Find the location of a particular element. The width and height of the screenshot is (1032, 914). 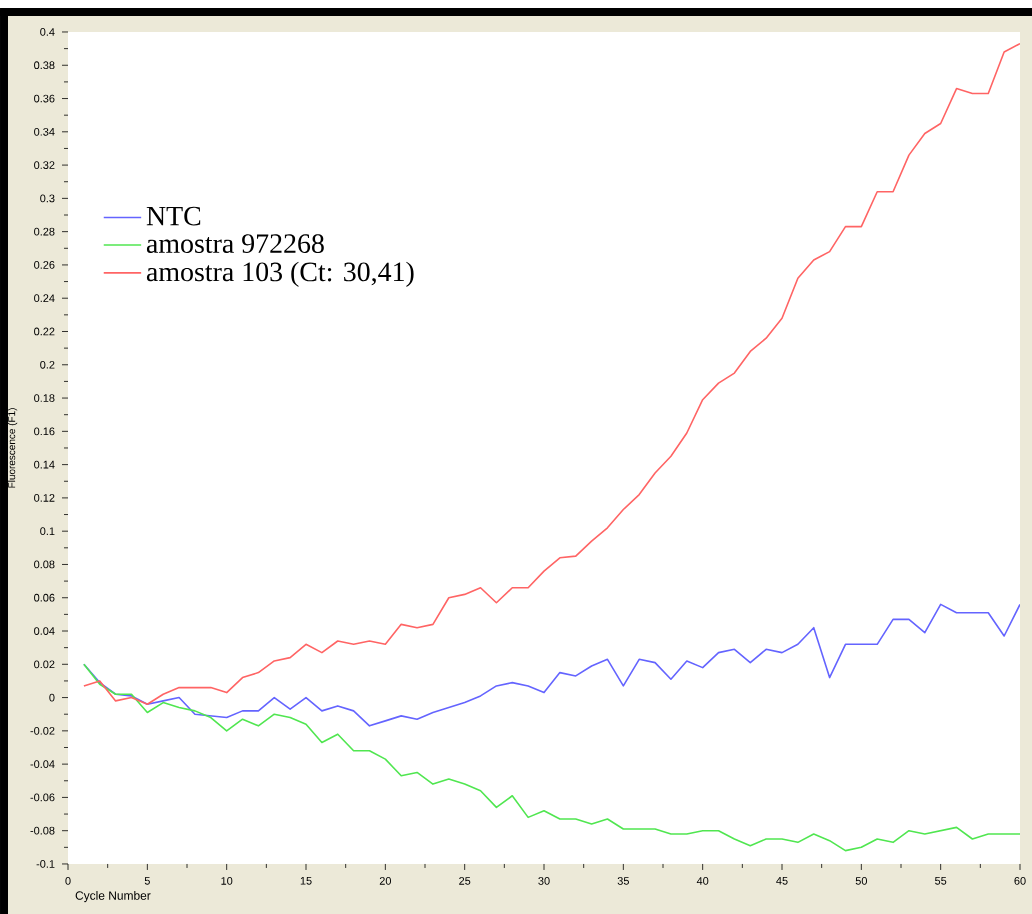

legend-label: amostra 972268 is located at coordinates (235, 243).